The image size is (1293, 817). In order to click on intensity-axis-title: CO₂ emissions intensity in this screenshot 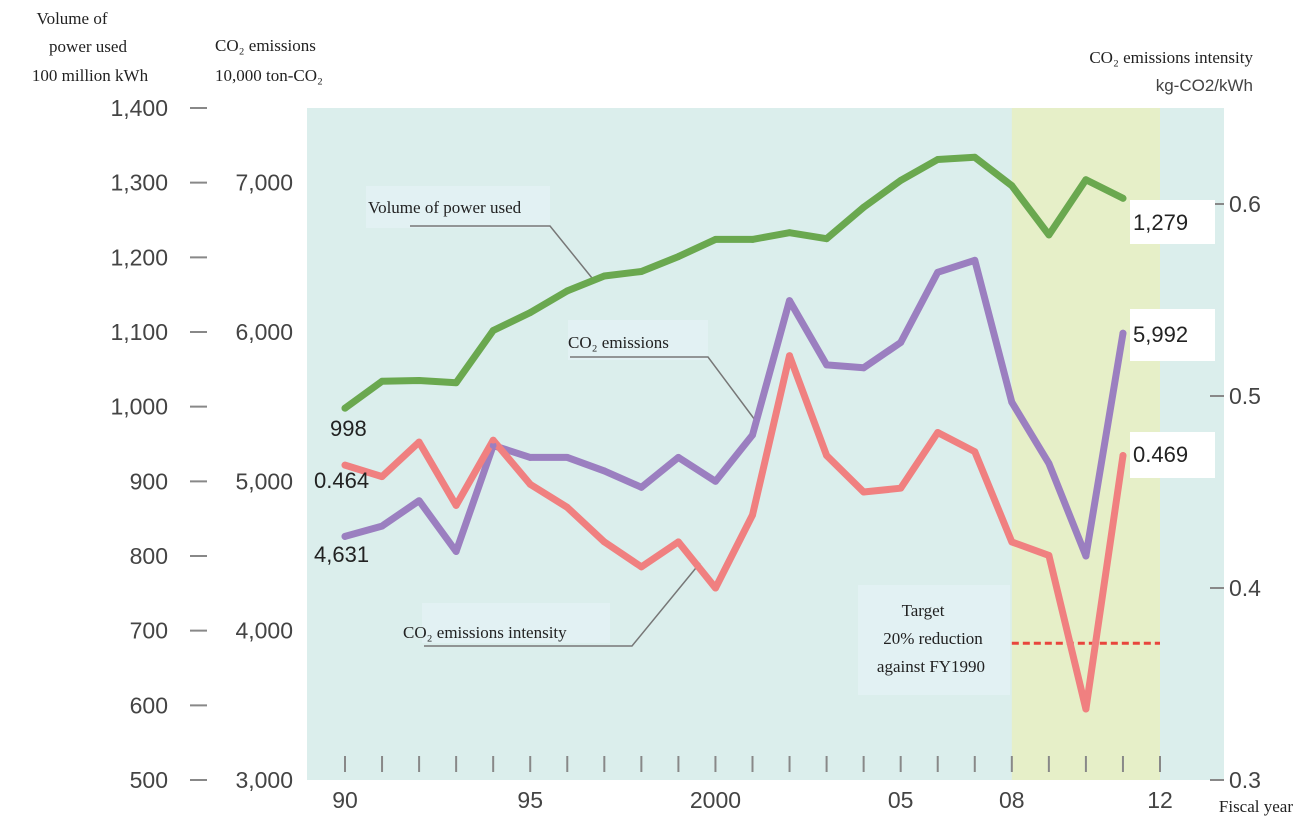, I will do `click(1171, 57)`.